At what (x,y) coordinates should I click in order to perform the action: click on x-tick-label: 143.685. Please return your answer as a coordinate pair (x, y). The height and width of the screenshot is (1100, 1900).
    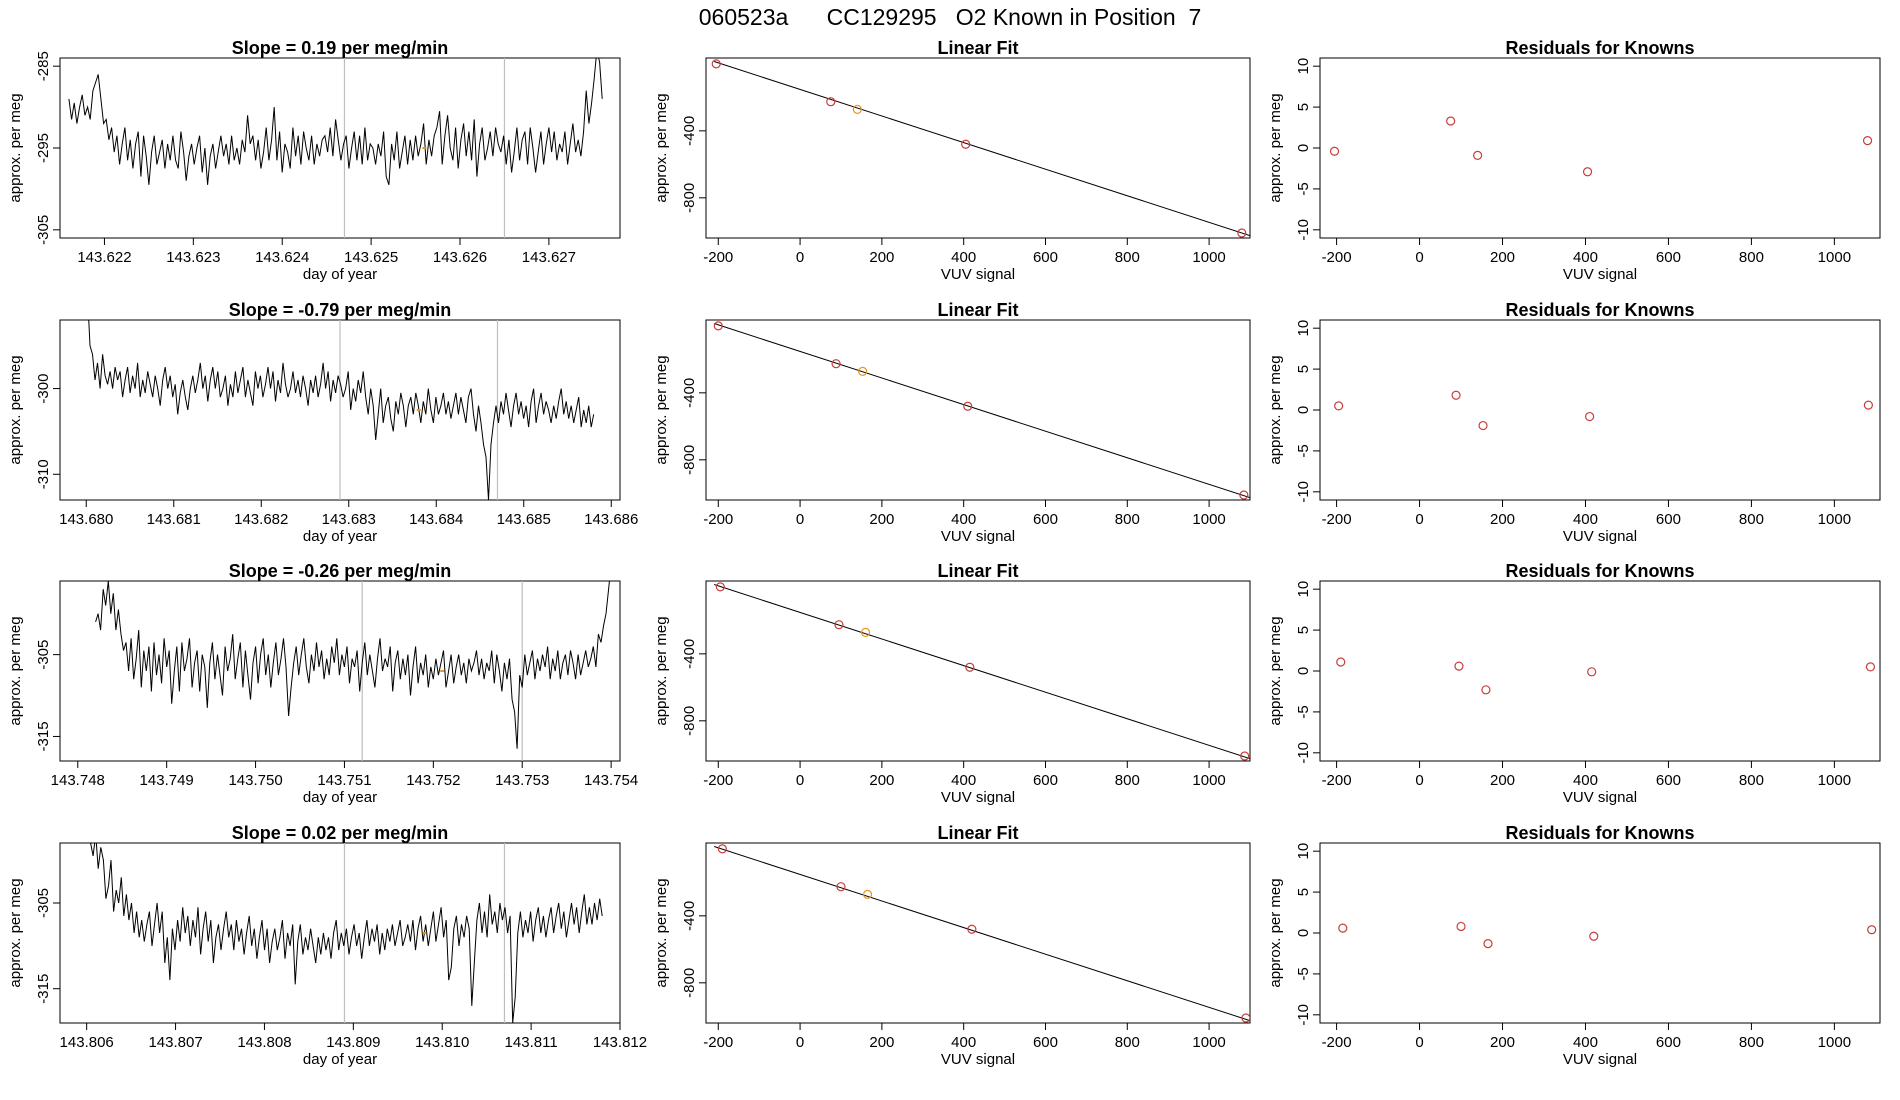
    Looking at the image, I should click on (524, 519).